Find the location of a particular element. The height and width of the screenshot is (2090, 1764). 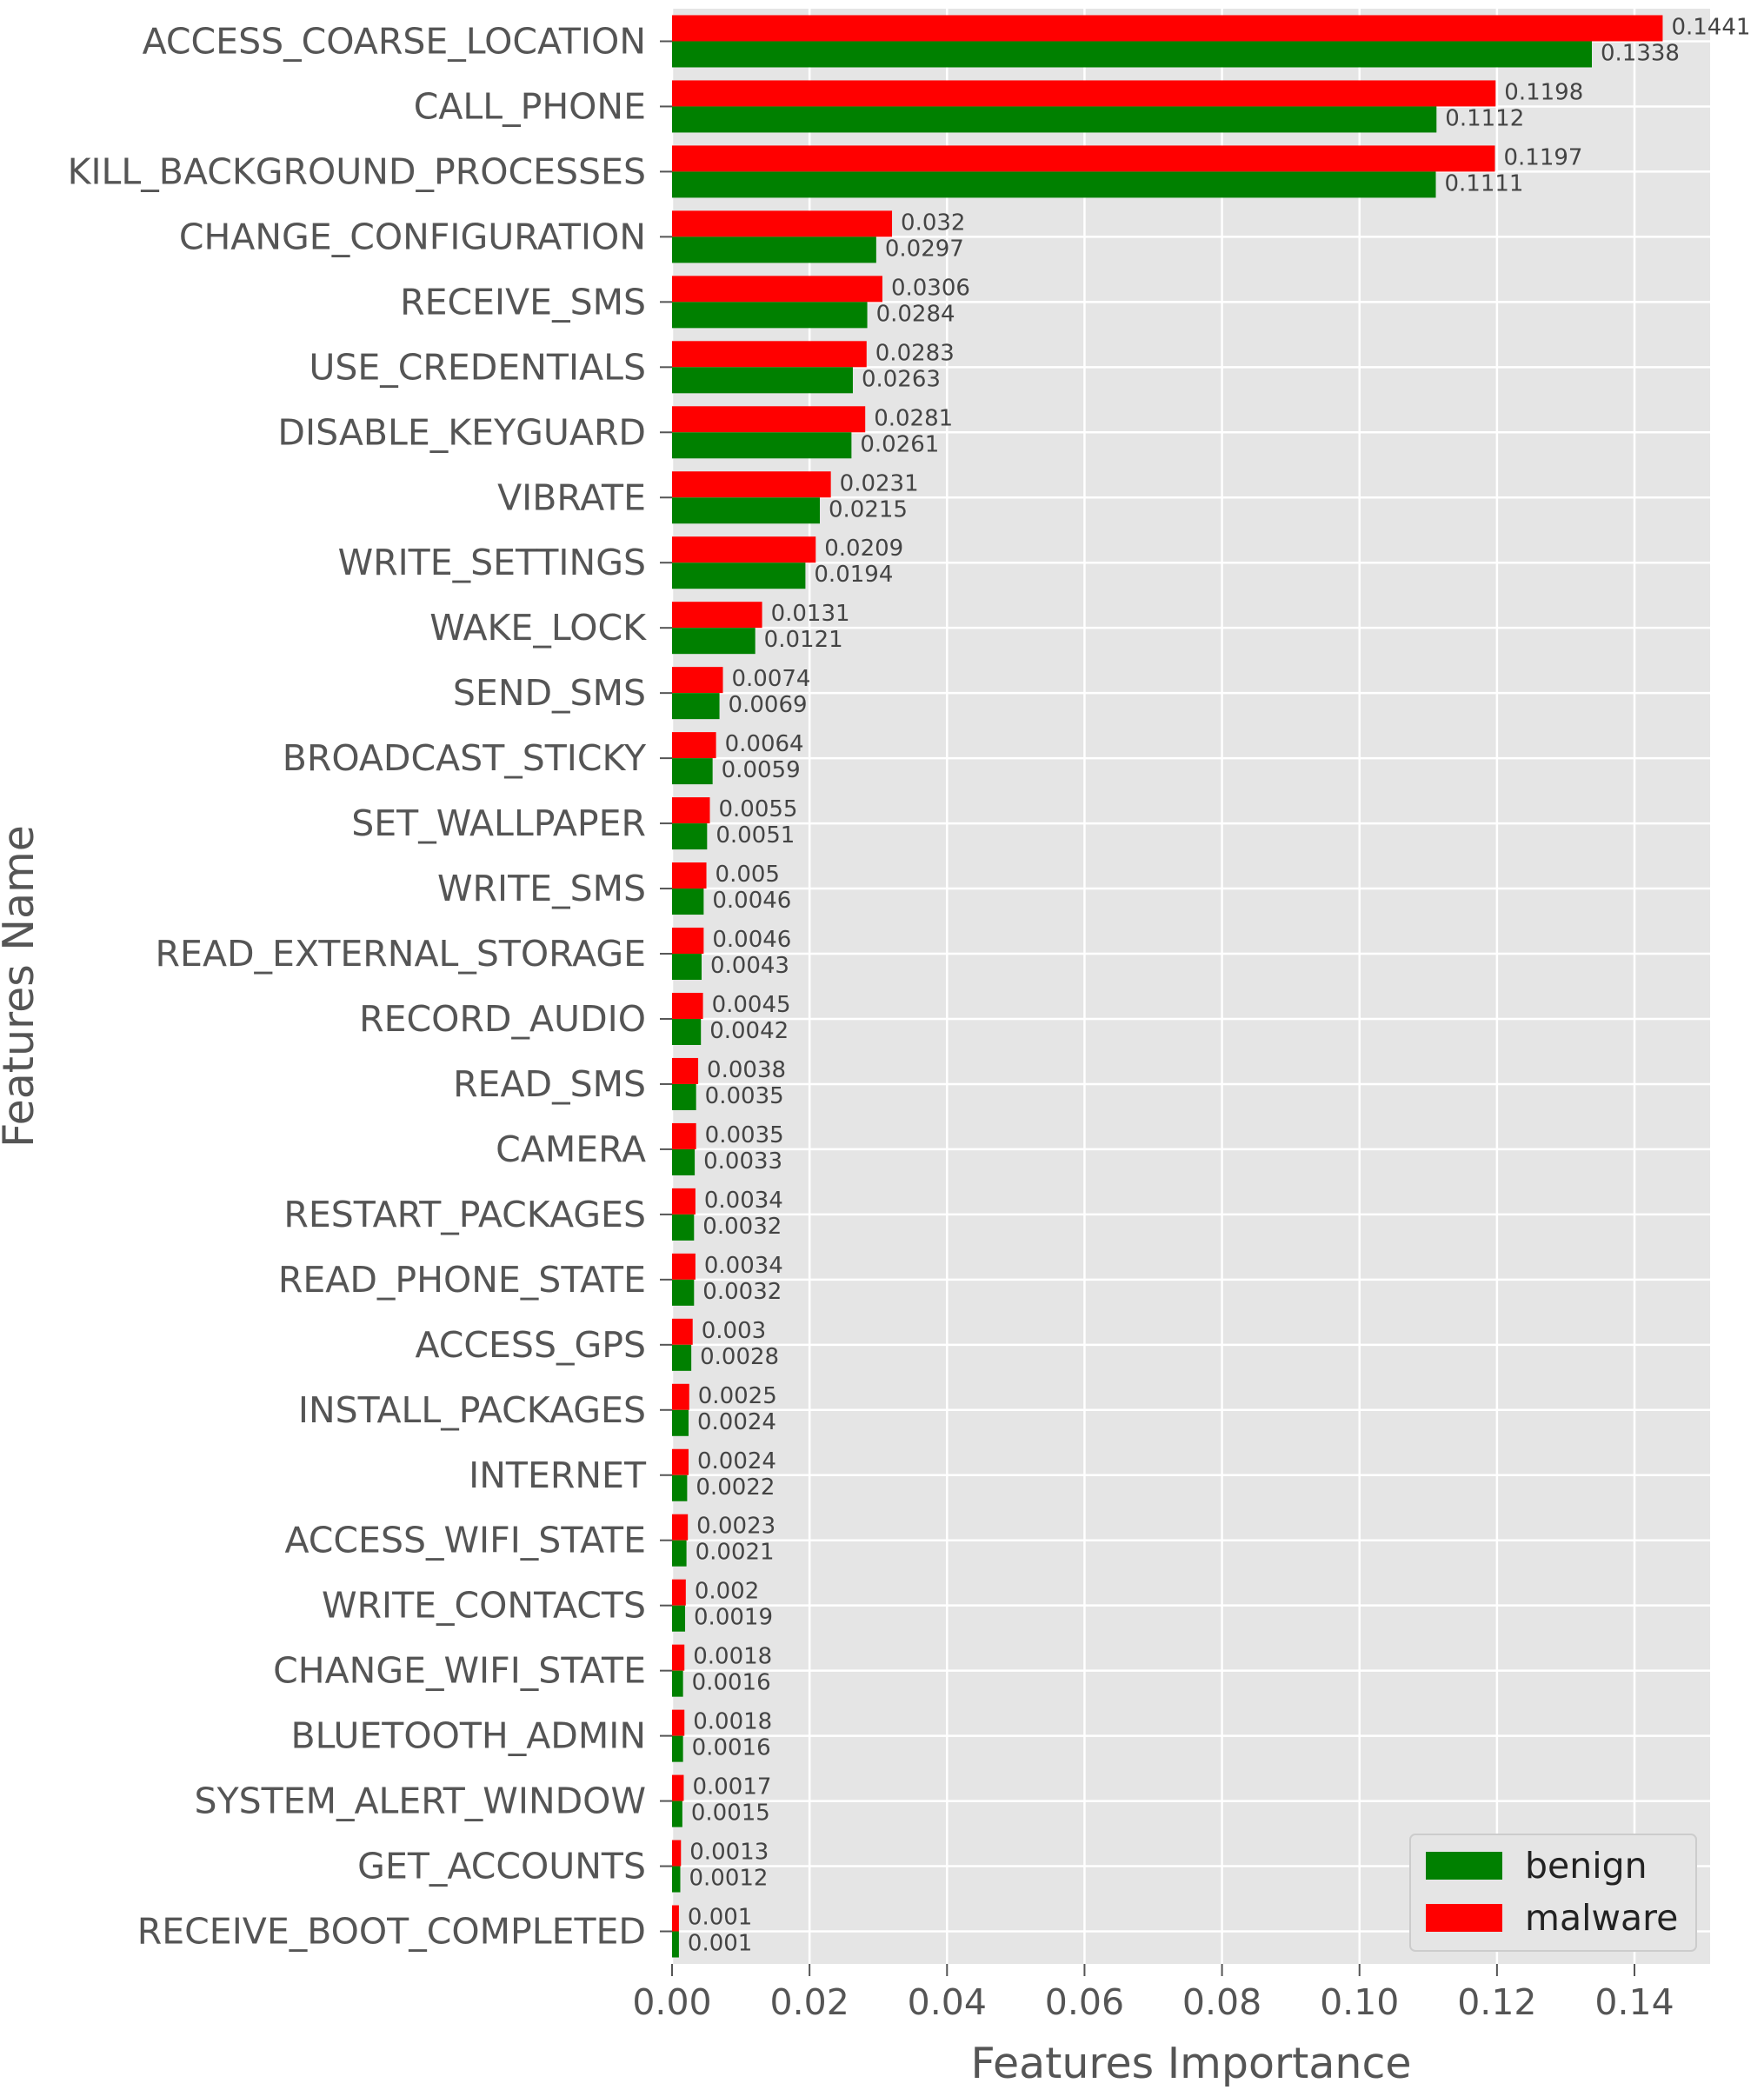

value-label-malware: 0.0013 is located at coordinates (729, 1853).